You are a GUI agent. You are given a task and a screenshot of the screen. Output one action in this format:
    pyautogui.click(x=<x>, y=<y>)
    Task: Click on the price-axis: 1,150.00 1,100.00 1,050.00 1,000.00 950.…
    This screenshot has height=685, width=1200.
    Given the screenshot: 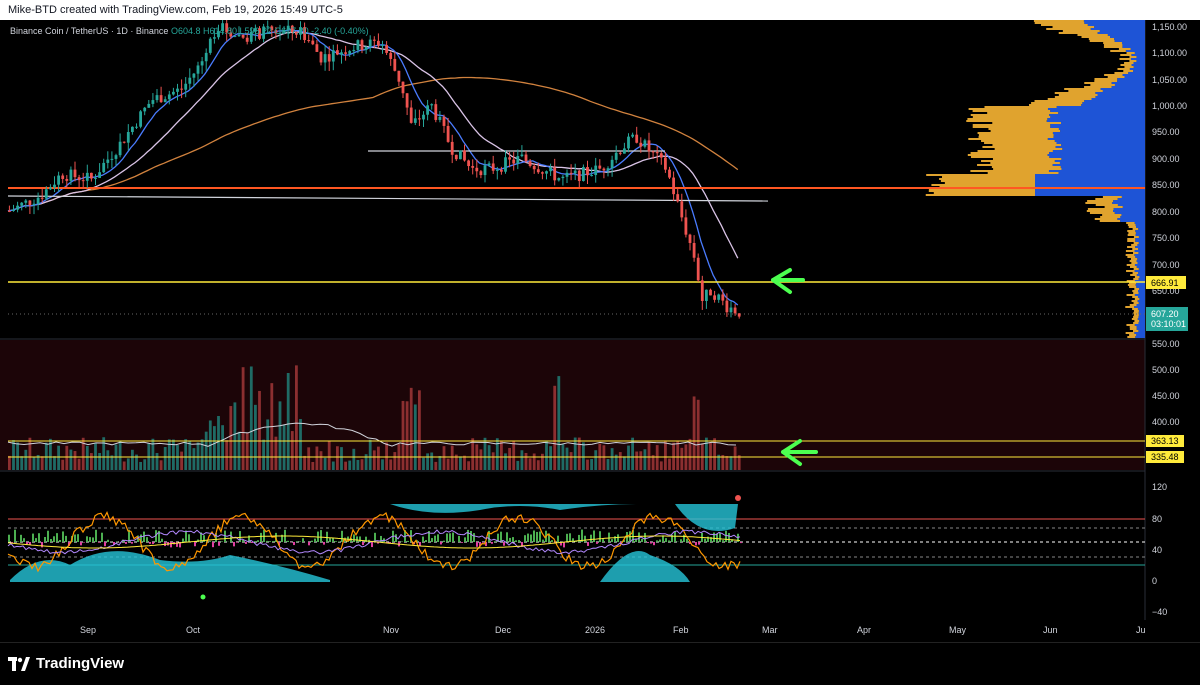 What is the action you would take?
    pyautogui.click(x=1167, y=185)
    